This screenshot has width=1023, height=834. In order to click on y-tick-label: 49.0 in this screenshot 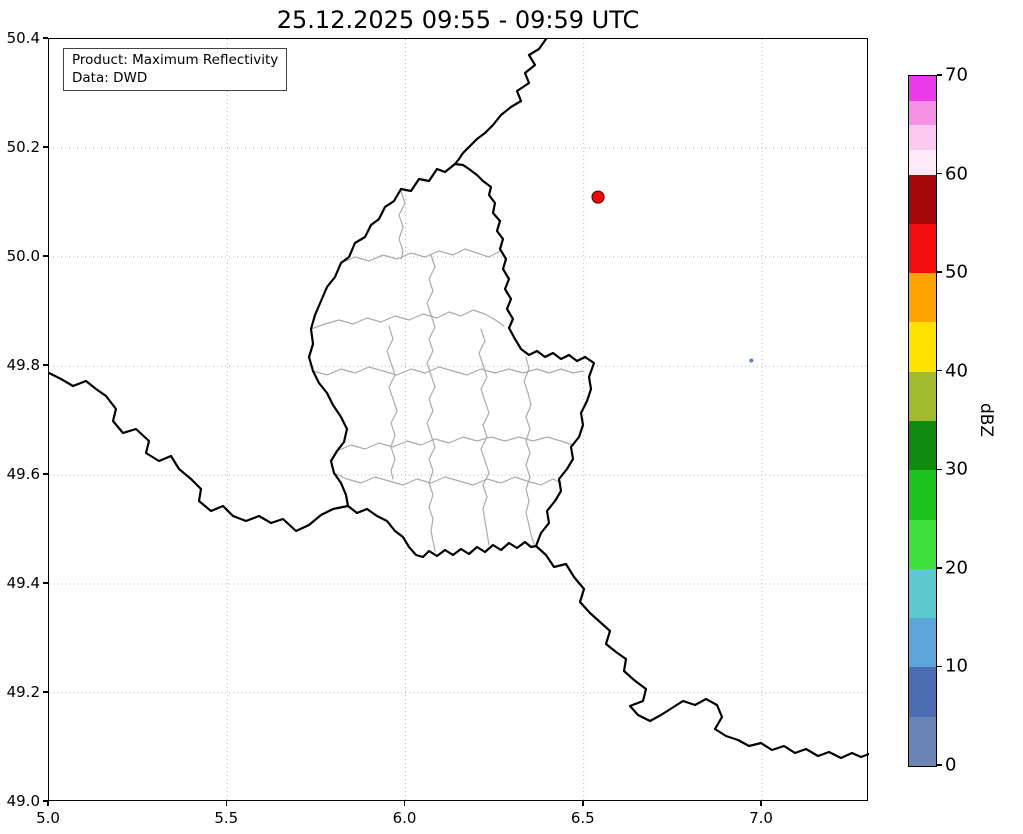, I will do `click(23, 801)`.